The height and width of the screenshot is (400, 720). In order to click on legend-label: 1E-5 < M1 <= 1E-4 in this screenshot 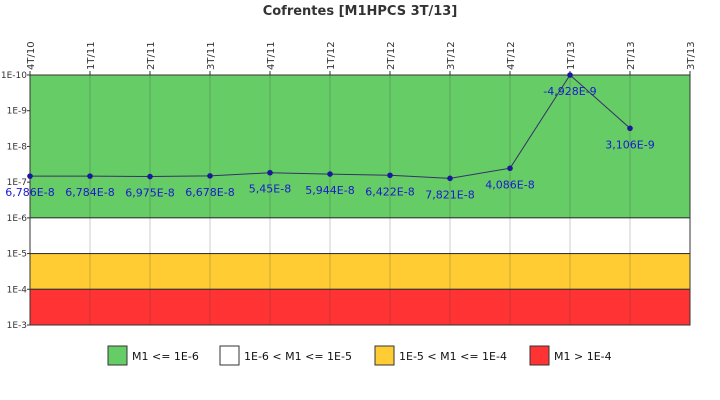, I will do `click(453, 356)`.